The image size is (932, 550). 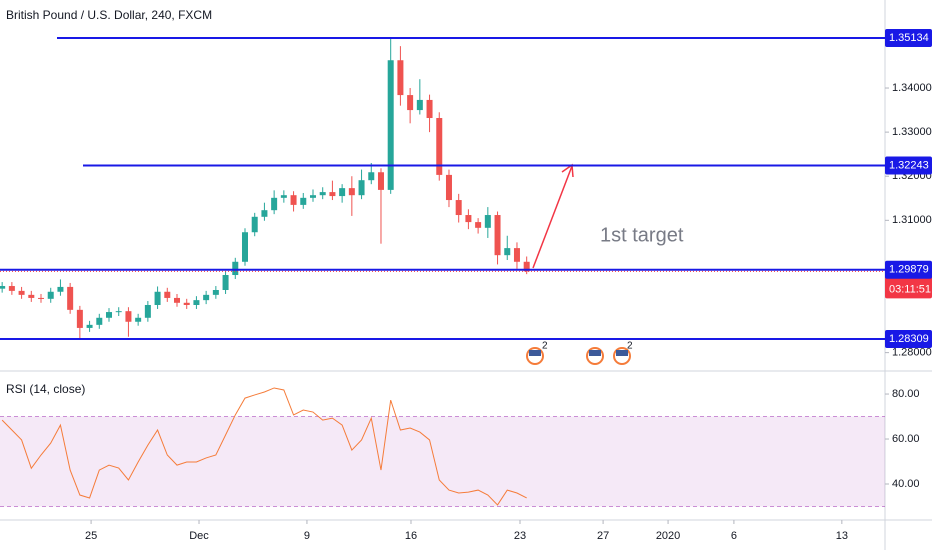 I want to click on rsi-title: RSI (14, close), so click(x=45, y=389).